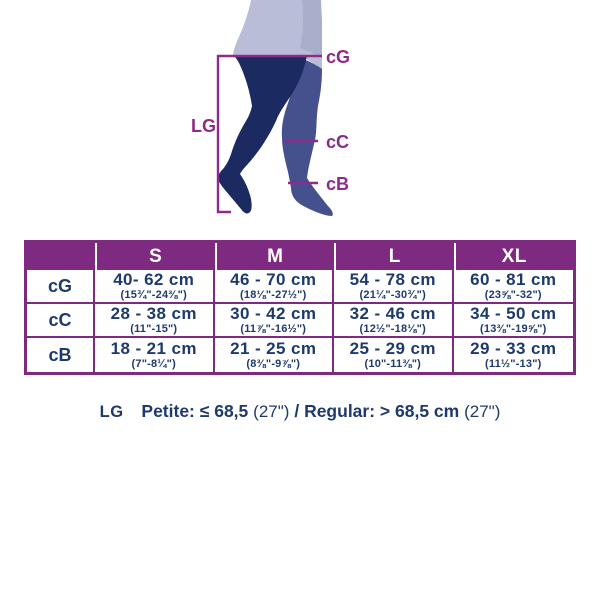  I want to click on cm-range: 32 - 46 cm, so click(392, 313).